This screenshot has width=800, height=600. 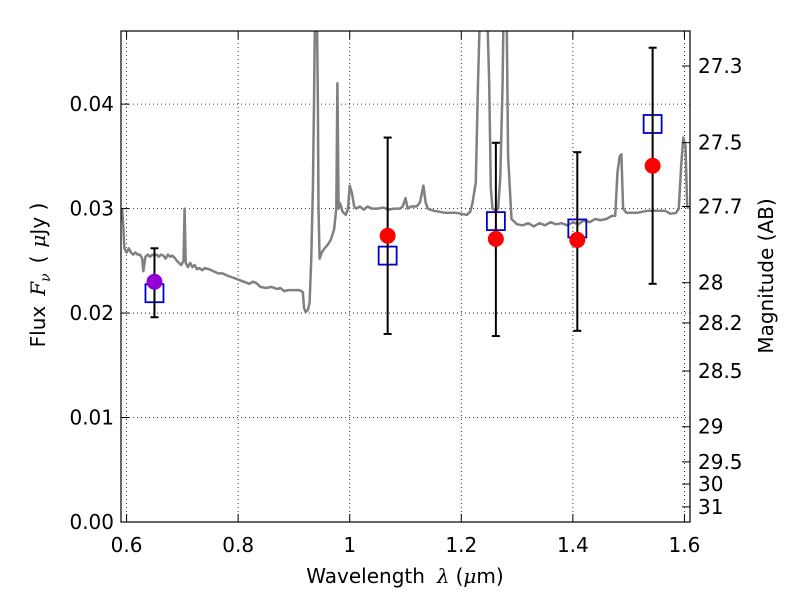 I want to click on magnitude-tick-label: 30, so click(x=710, y=484).